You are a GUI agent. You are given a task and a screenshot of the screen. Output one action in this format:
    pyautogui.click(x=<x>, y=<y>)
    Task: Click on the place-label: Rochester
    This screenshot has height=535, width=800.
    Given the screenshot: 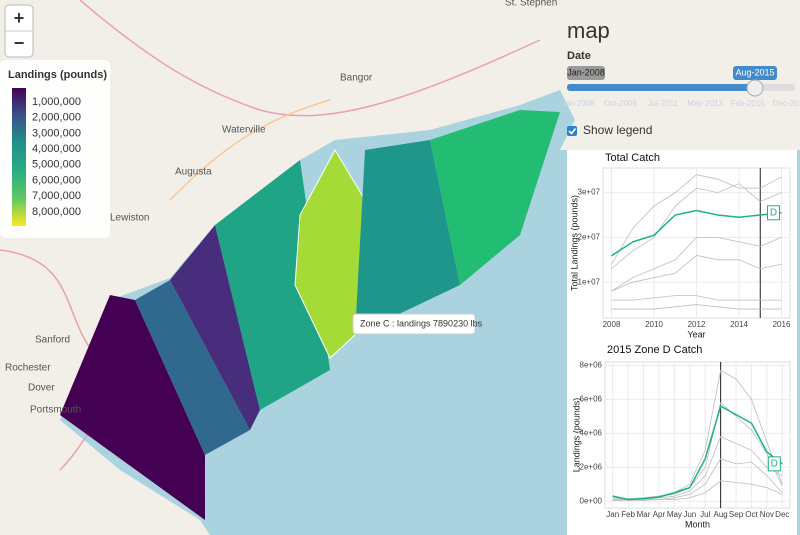 What is the action you would take?
    pyautogui.click(x=28, y=368)
    